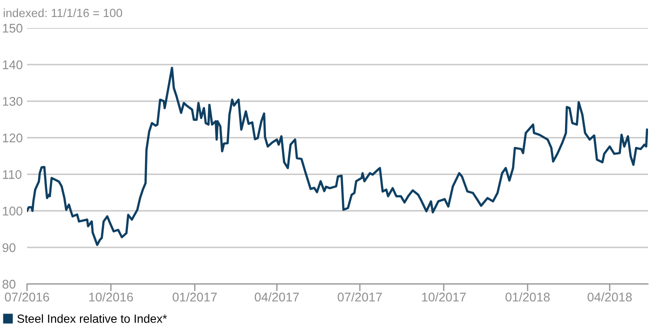 Image resolution: width=650 pixels, height=329 pixels. Describe the element at coordinates (276, 297) in the screenshot. I see `x-tick-label: 04/2017` at that location.